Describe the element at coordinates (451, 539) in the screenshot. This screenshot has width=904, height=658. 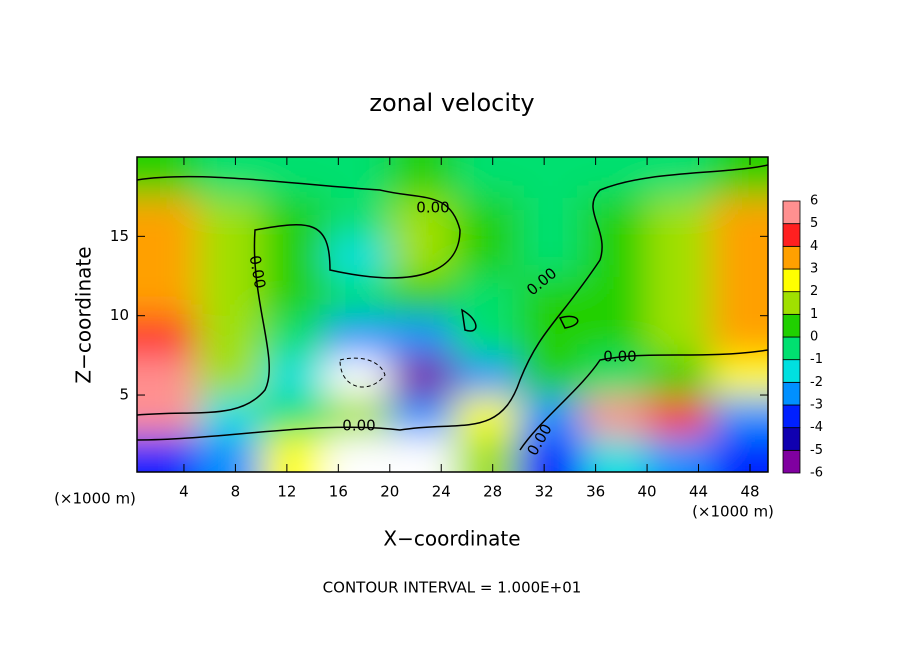
I see `x-axis-label: X−coordinate` at that location.